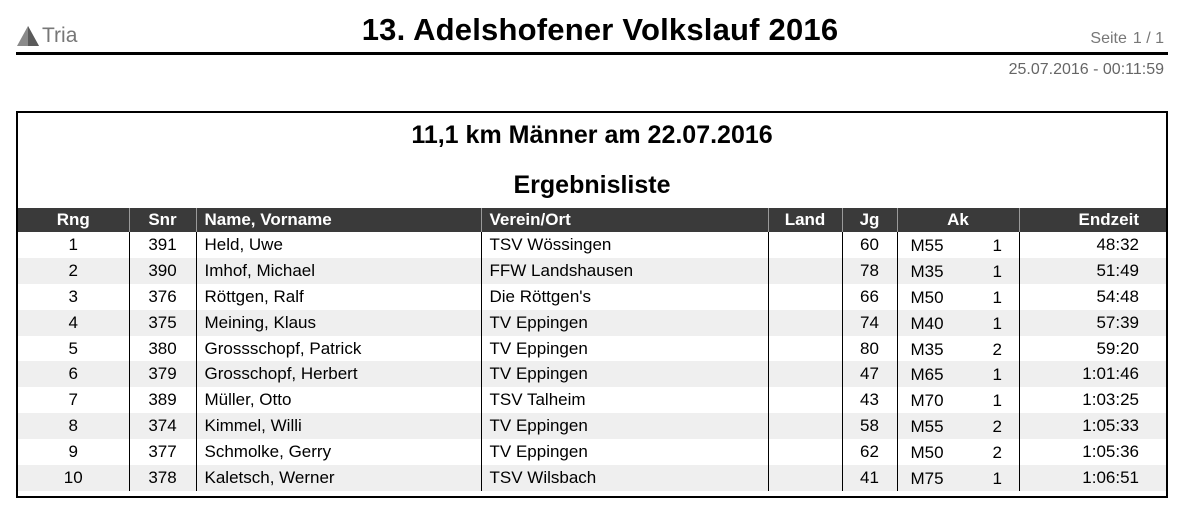  I want to click on age-class-cell: M40 1, so click(958, 322).